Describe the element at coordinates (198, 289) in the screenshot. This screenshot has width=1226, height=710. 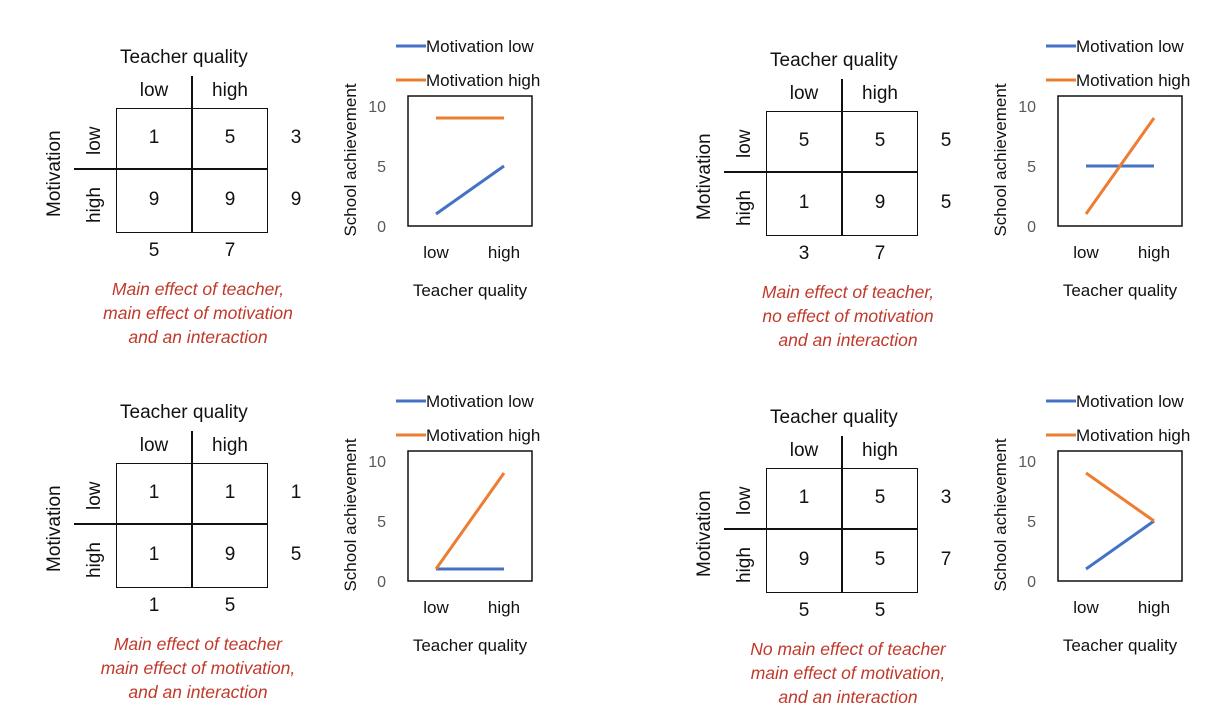
I see `caption-line: Main effect of teacher,` at that location.